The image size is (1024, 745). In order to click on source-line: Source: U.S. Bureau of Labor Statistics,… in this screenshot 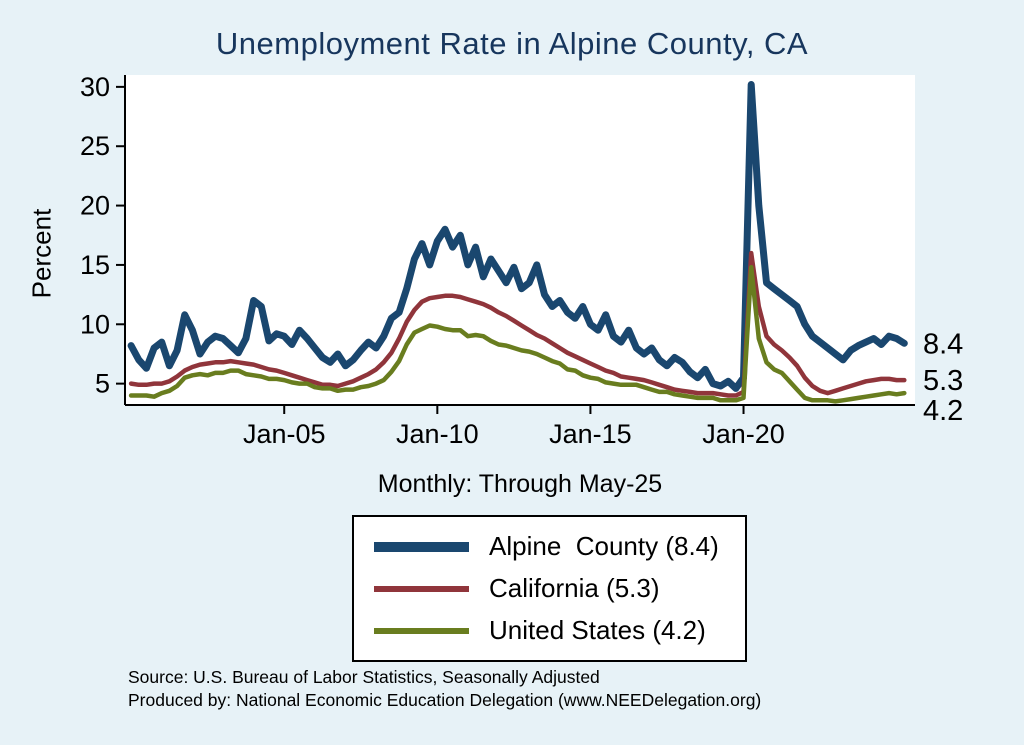, I will do `click(364, 677)`.